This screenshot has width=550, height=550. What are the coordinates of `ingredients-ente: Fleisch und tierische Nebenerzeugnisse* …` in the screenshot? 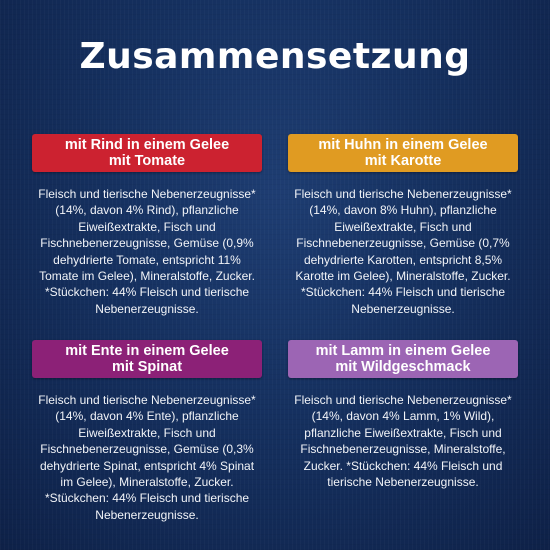 It's located at (147, 457).